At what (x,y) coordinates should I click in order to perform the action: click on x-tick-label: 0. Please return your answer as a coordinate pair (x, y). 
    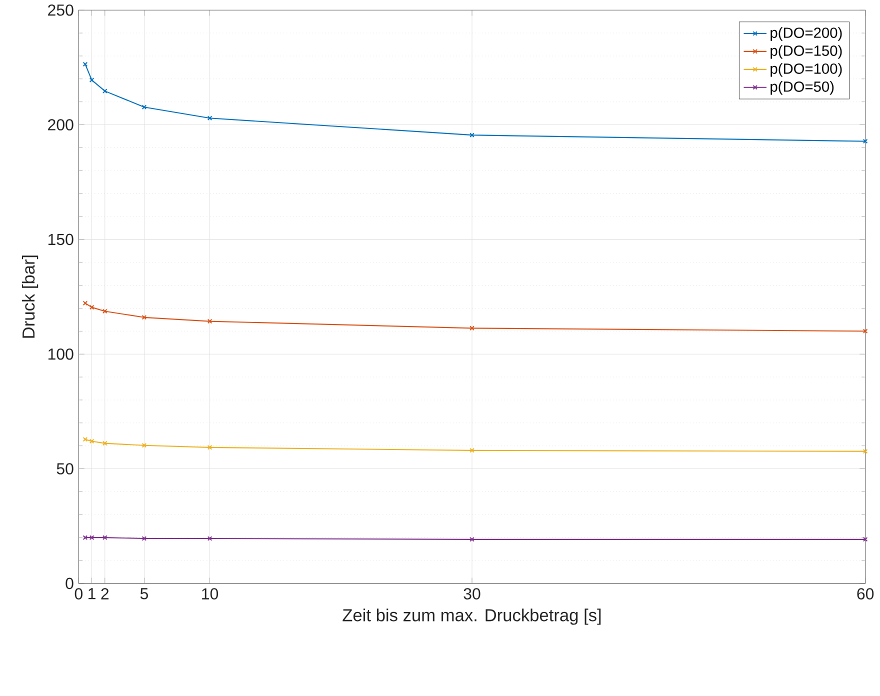
    Looking at the image, I should click on (78, 594).